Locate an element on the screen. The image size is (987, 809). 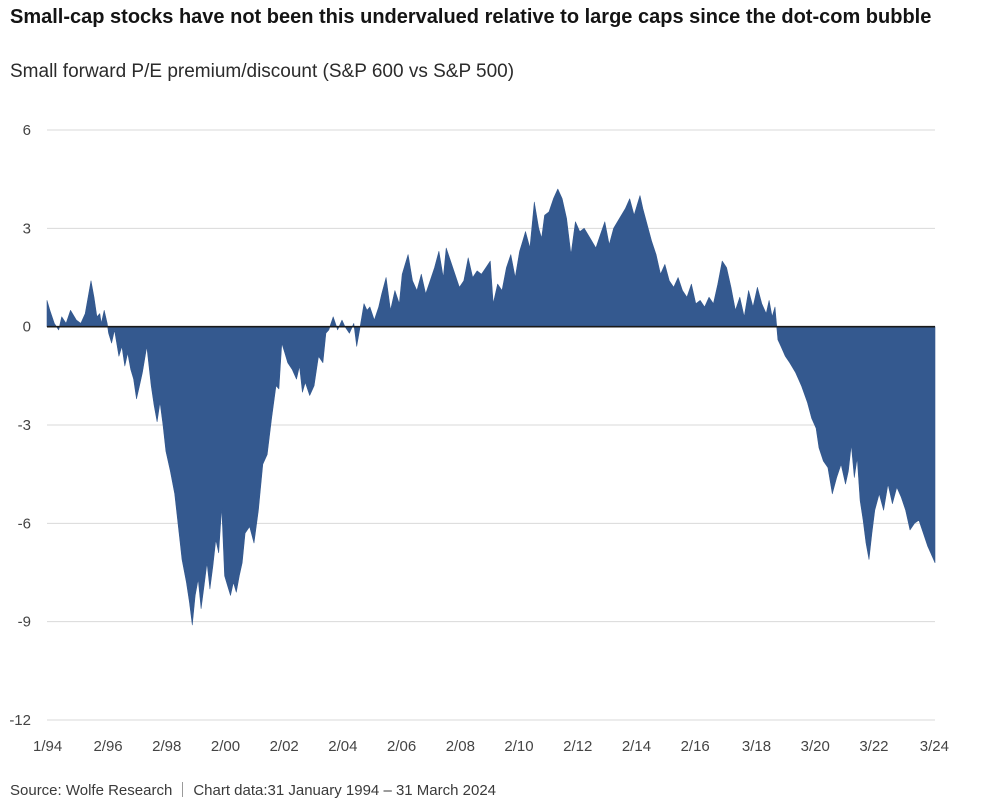
x-tick-label: 1/94 is located at coordinates (47, 746).